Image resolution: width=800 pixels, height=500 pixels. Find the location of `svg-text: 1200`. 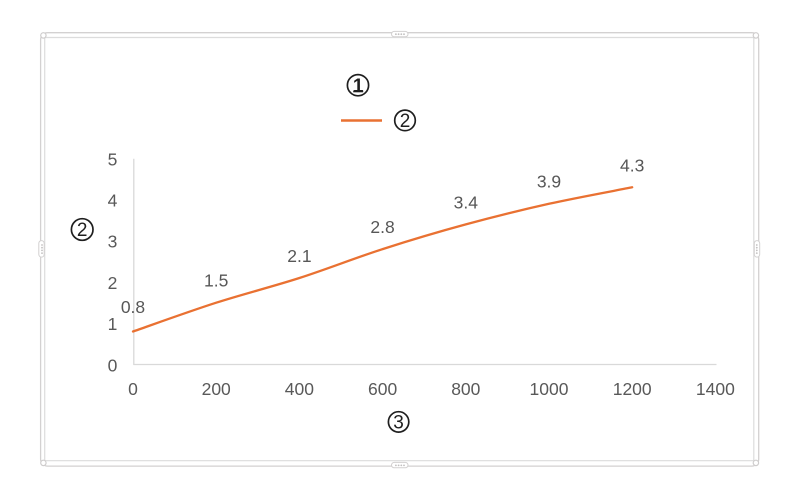

svg-text: 1200 is located at coordinates (632, 389).